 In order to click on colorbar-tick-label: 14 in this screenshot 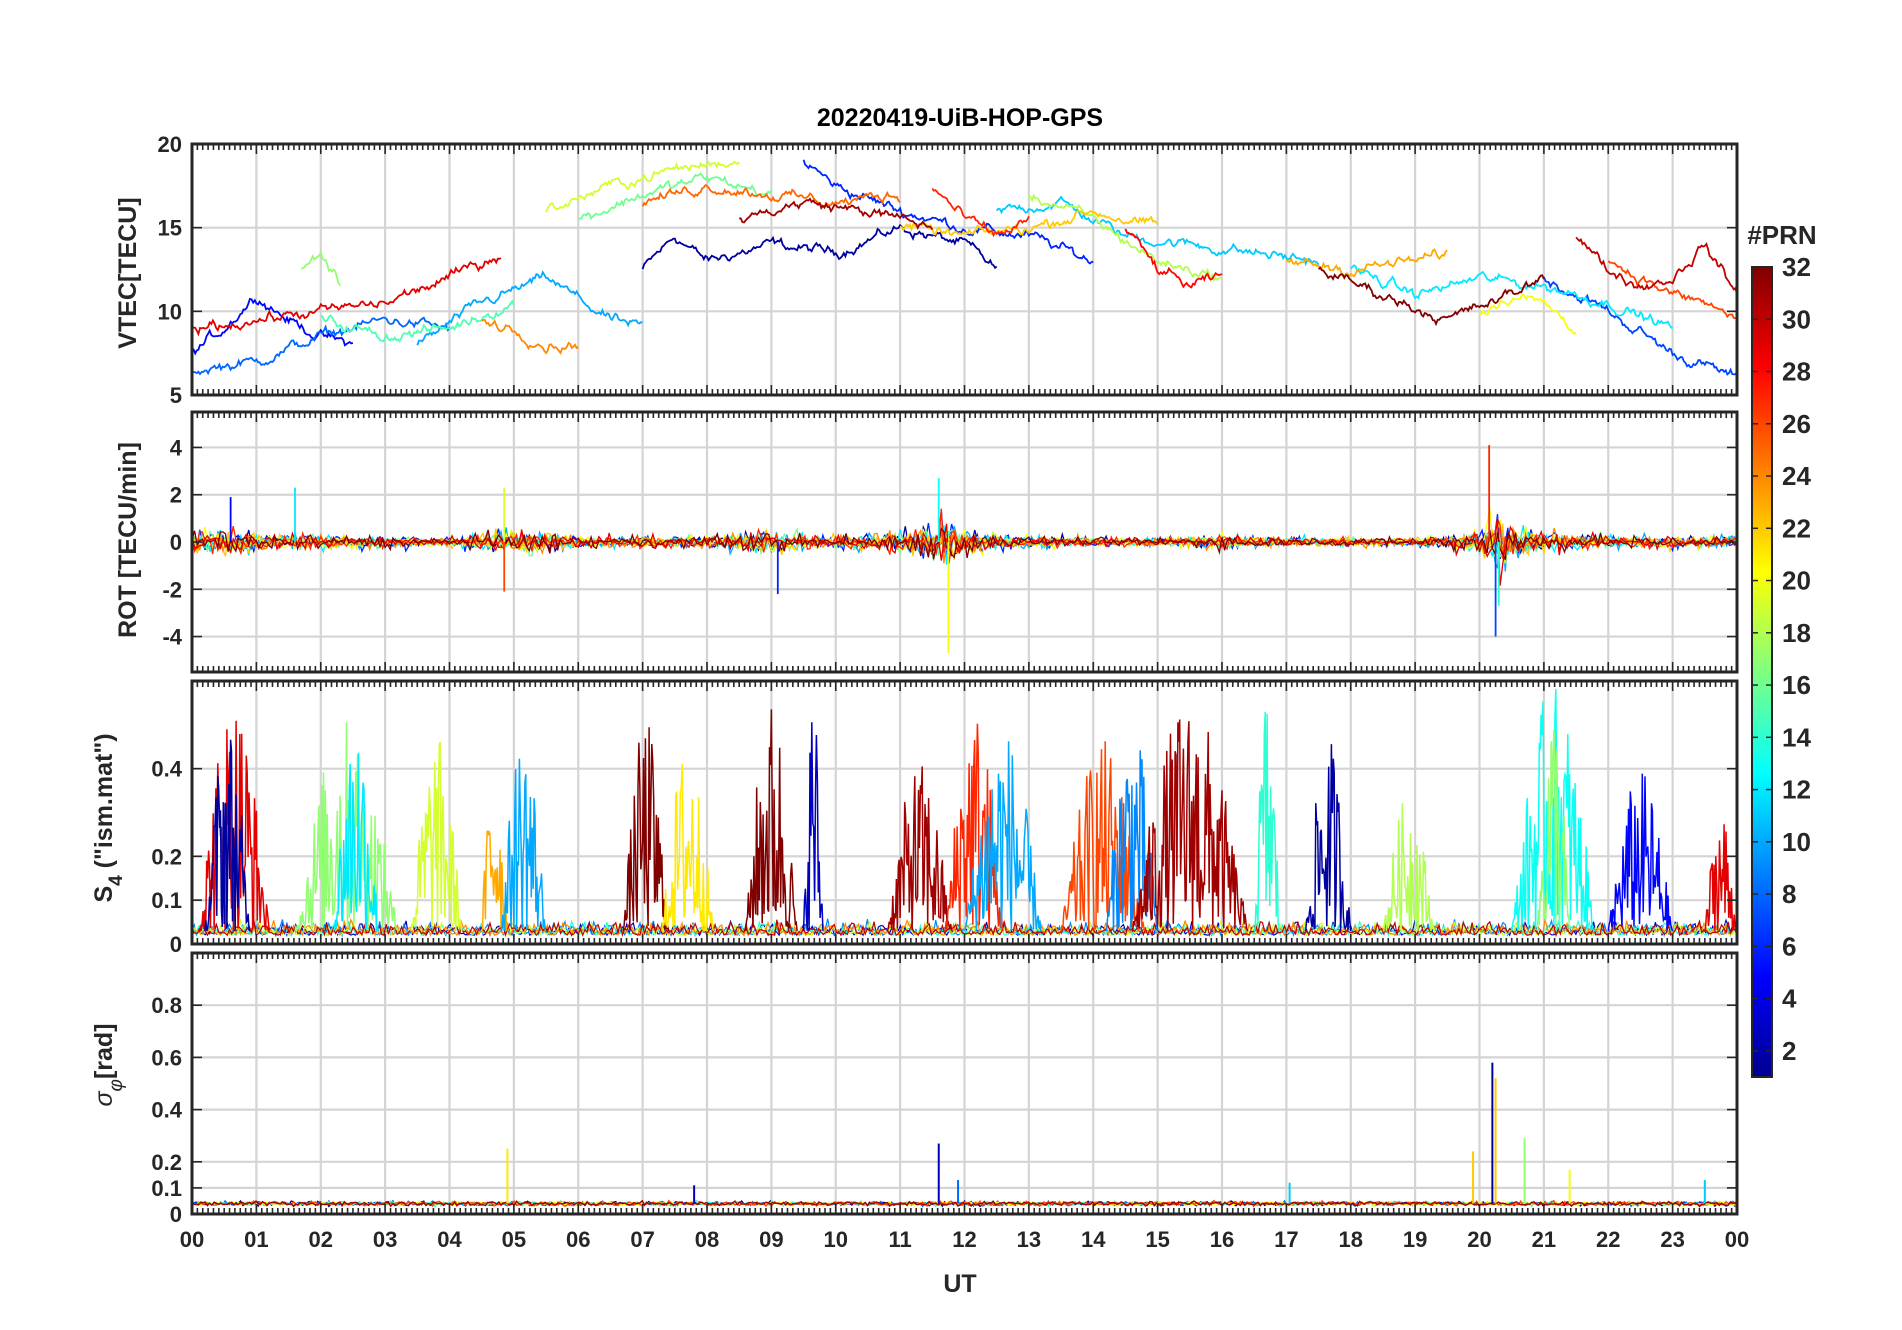, I will do `click(1796, 737)`.